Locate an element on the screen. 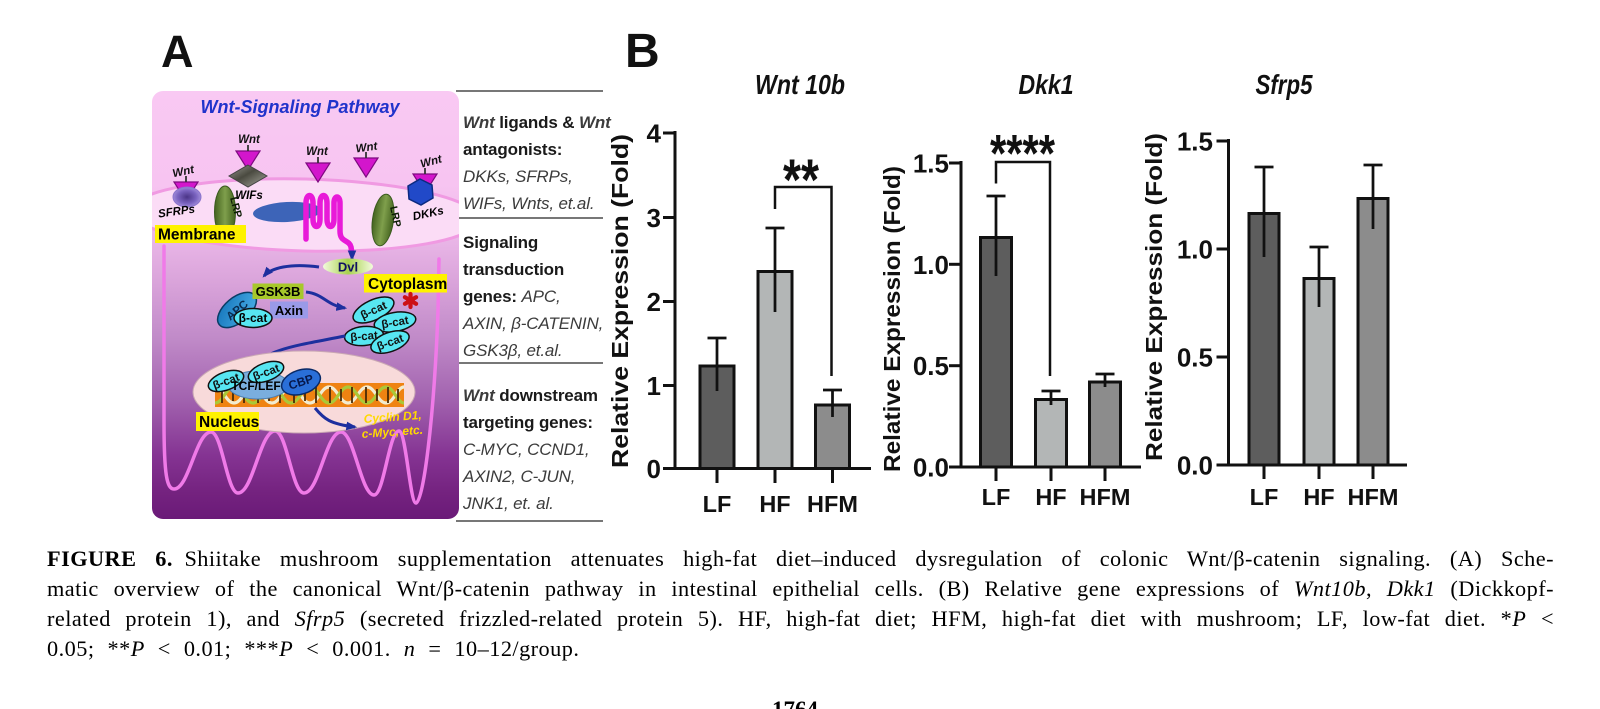 The height and width of the screenshot is (709, 1600). svg-text: Axin is located at coordinates (289, 310).